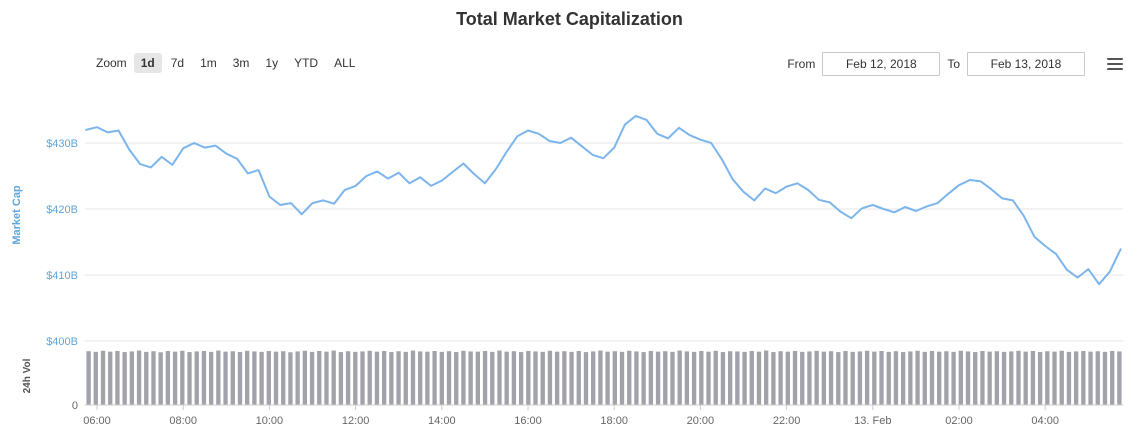  Describe the element at coordinates (306, 63) in the screenshot. I see `zoom-ytd-button: YTD` at that location.